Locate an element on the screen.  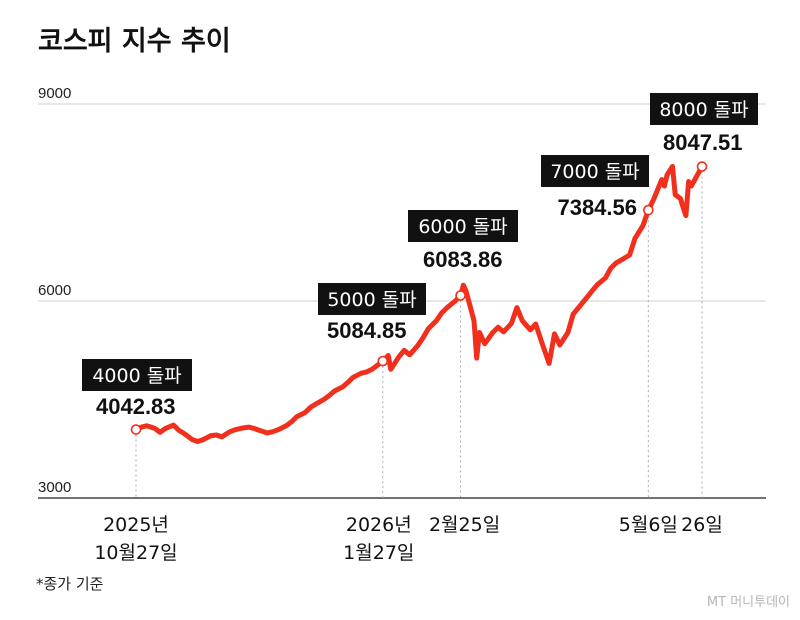
x-tick-label-1-2: 10월27일 is located at coordinates (135, 553).